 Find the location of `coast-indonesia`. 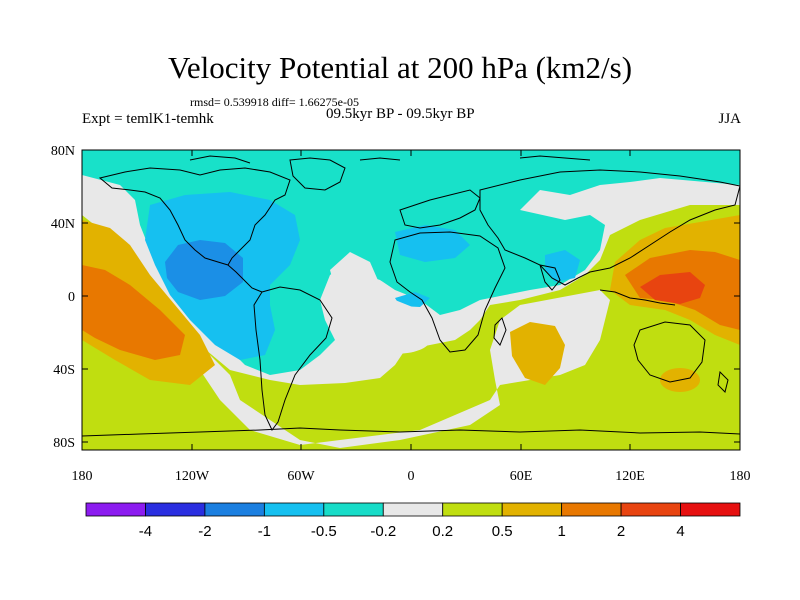

coast-indonesia is located at coordinates (637, 297).